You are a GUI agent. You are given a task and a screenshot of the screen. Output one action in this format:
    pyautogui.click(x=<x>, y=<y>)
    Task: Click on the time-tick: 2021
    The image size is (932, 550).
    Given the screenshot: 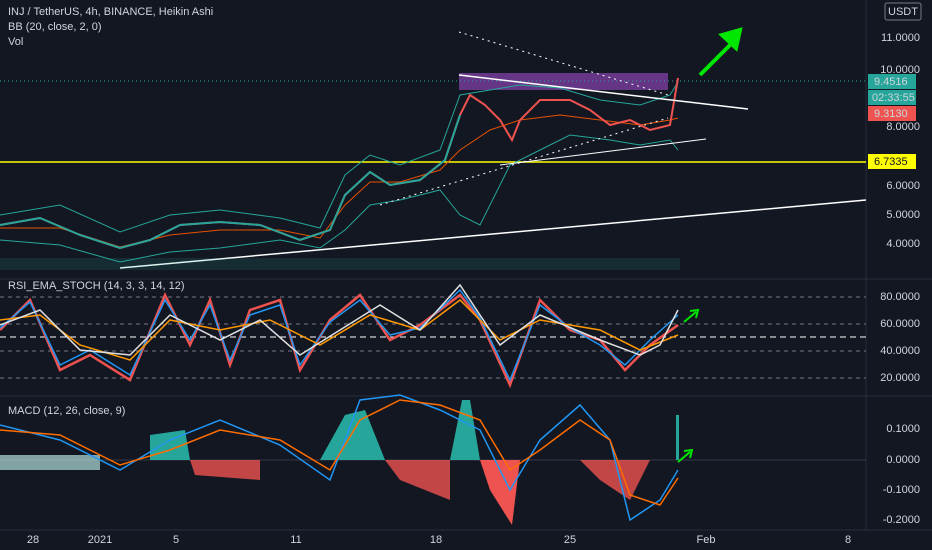 What is the action you would take?
    pyautogui.click(x=100, y=540)
    